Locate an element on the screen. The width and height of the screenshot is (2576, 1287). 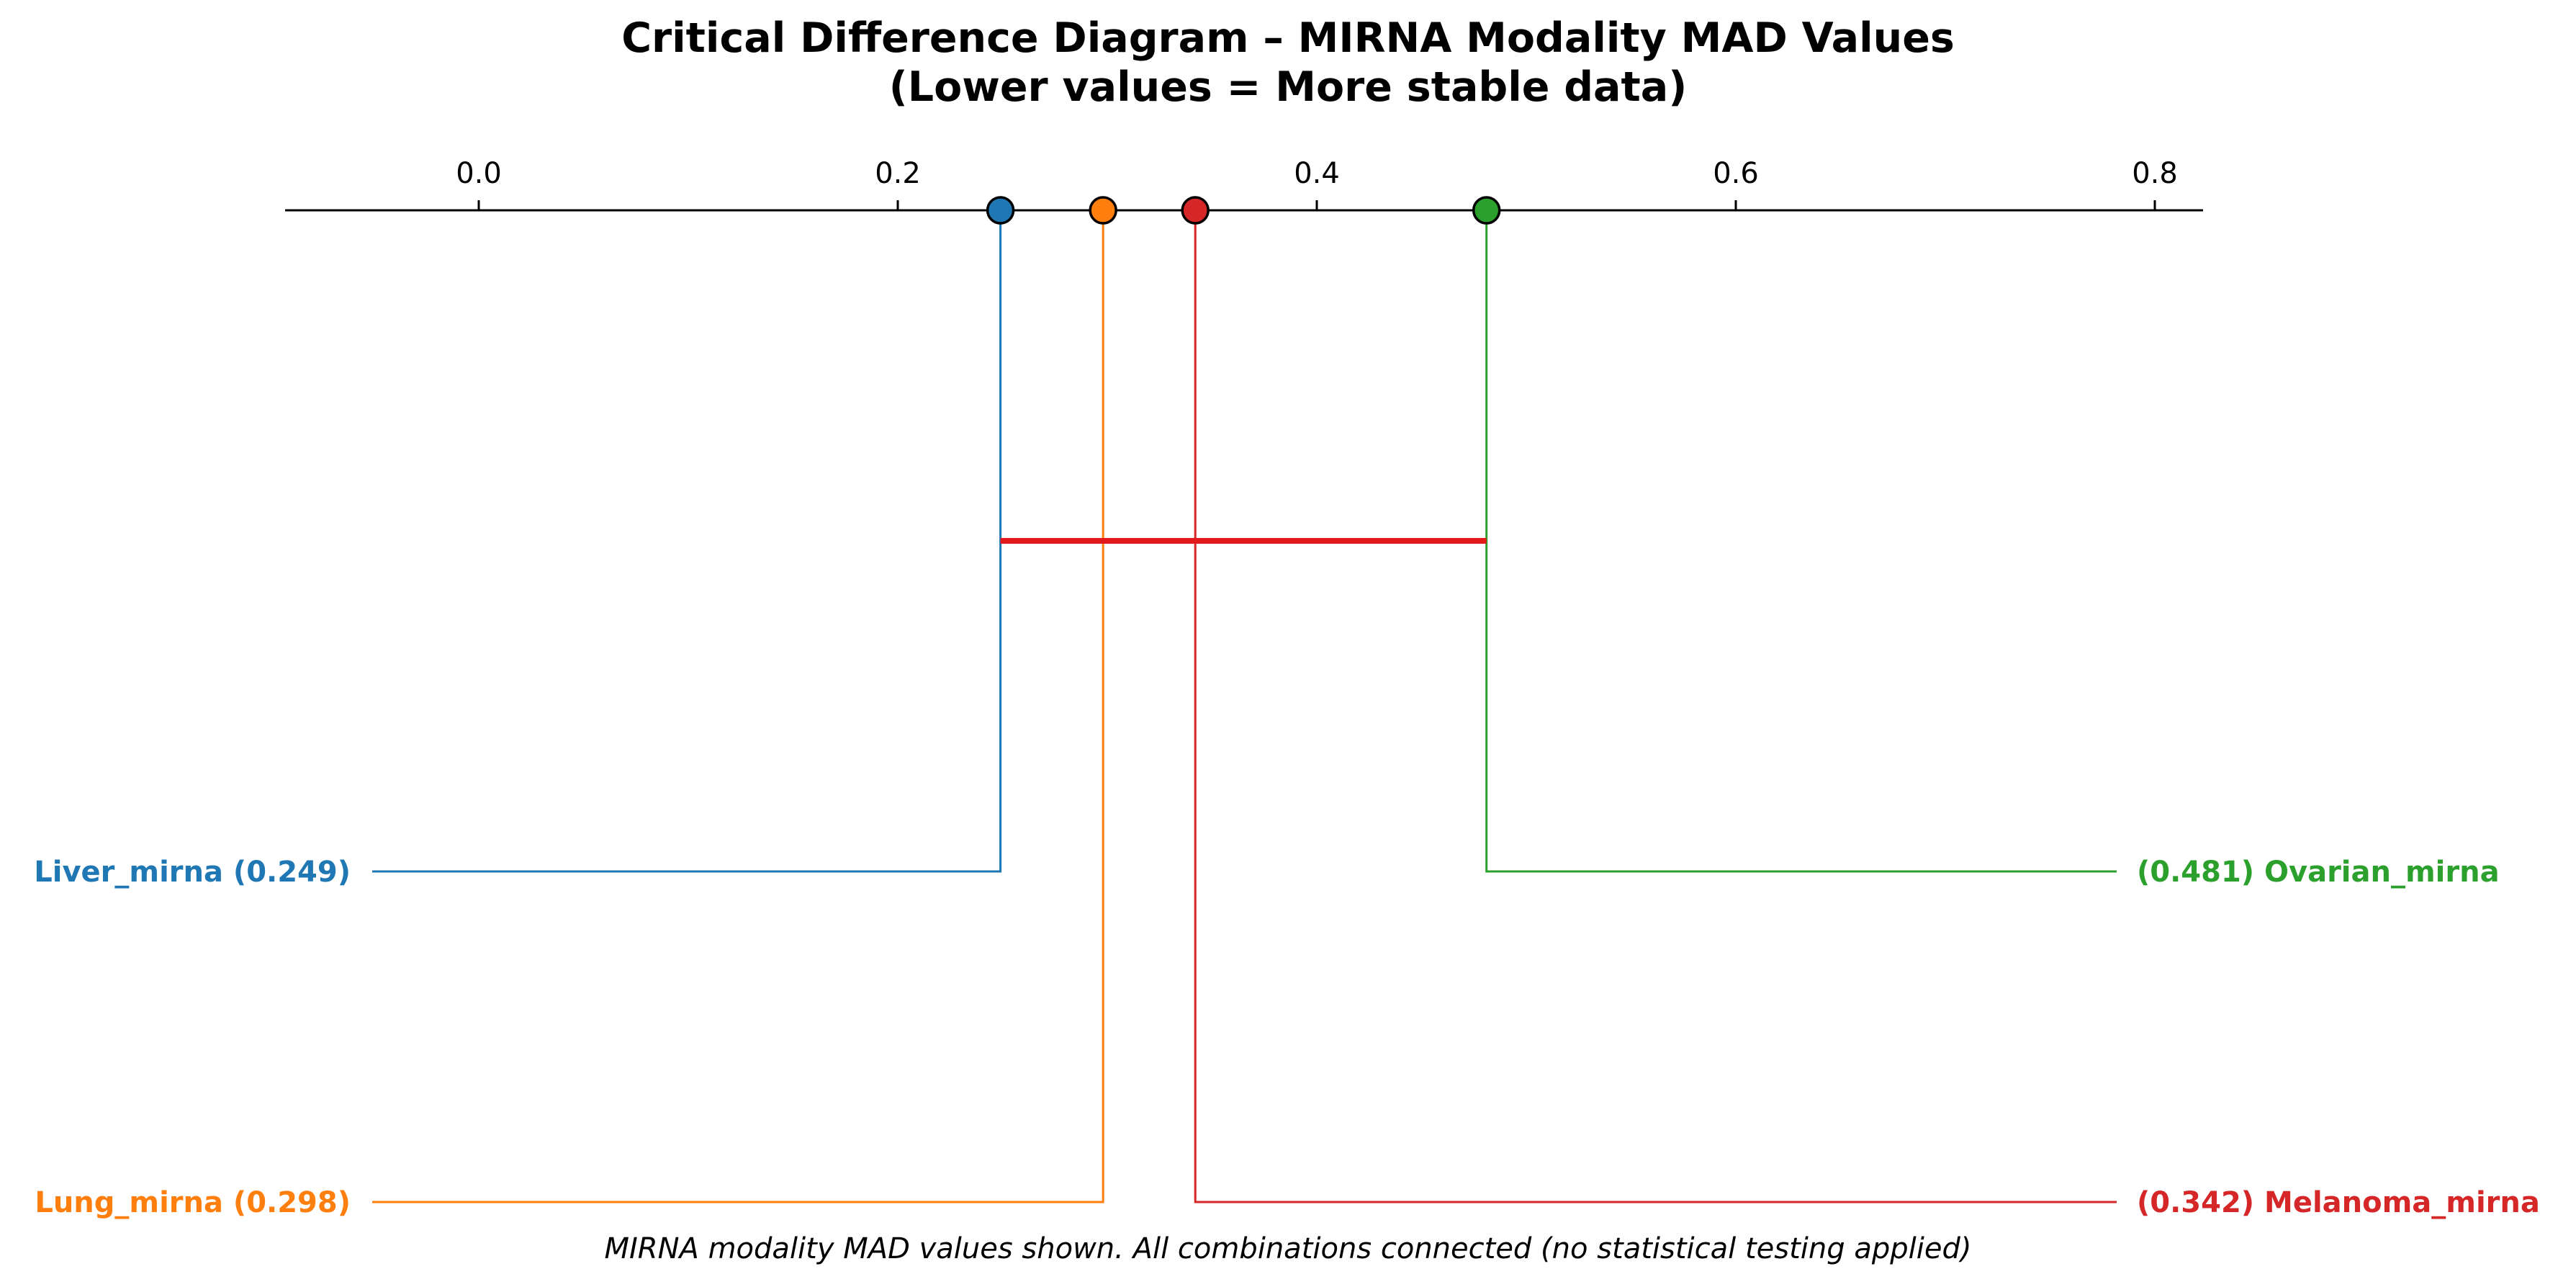
series-label: (0.342) Melanoma_mirna is located at coordinates (2338, 1203).